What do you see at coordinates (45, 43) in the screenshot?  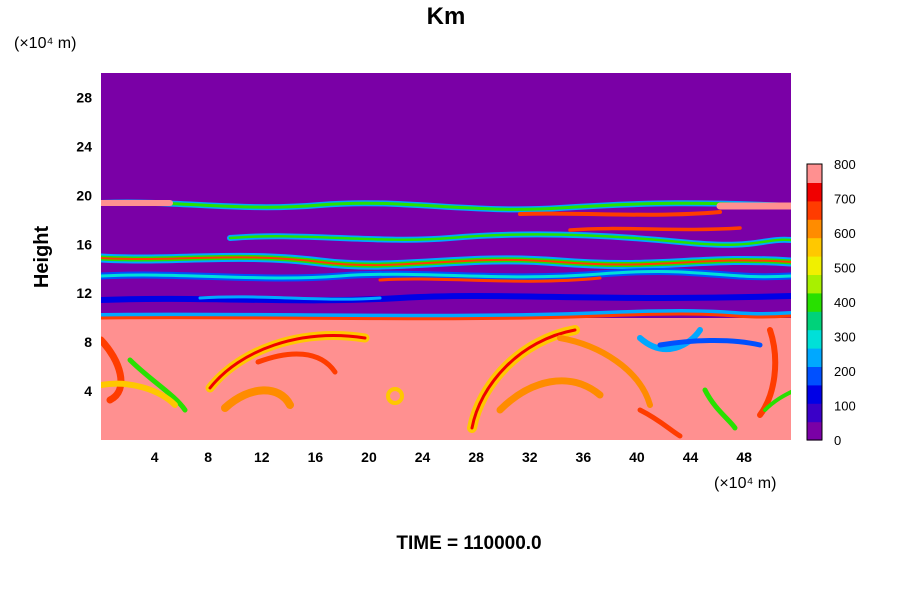 I see `y-unit-label: (×10⁴ m)` at bounding box center [45, 43].